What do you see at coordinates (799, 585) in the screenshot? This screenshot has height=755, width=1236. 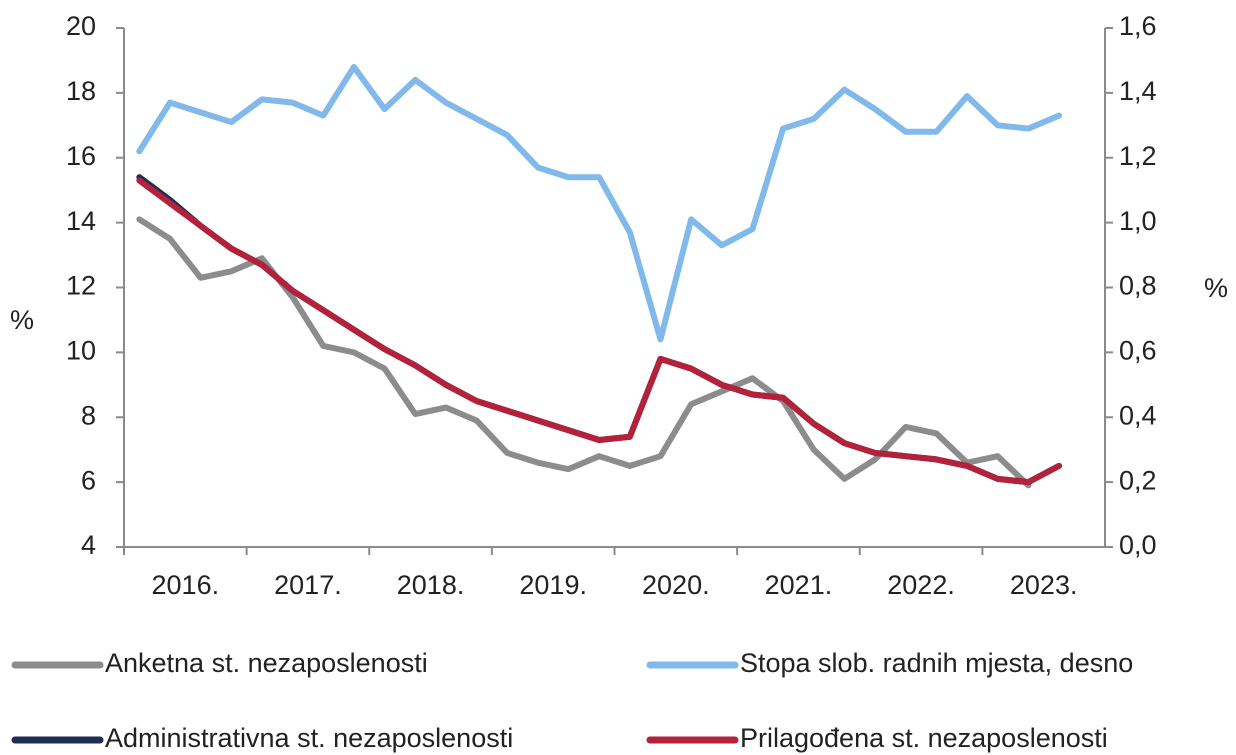 I see `x-tick-label: 2021.` at bounding box center [799, 585].